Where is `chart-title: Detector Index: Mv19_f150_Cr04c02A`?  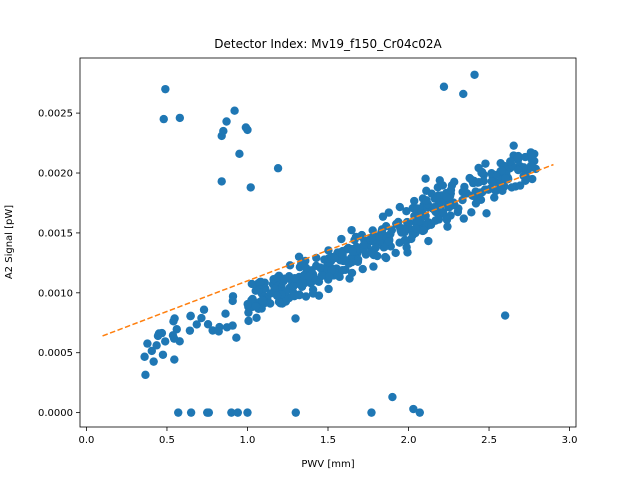
chart-title: Detector Index: Mv19_f150_Cr04c02A is located at coordinates (328, 44).